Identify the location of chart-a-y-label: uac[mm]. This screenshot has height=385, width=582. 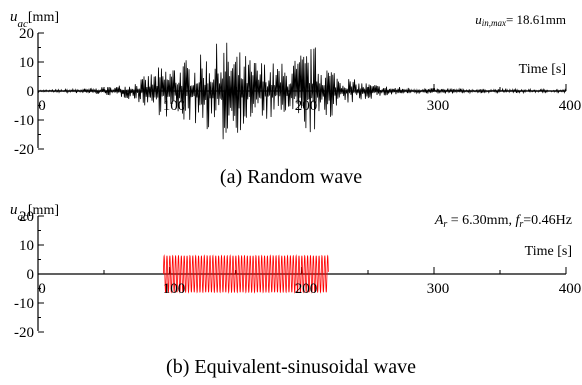
(34, 19).